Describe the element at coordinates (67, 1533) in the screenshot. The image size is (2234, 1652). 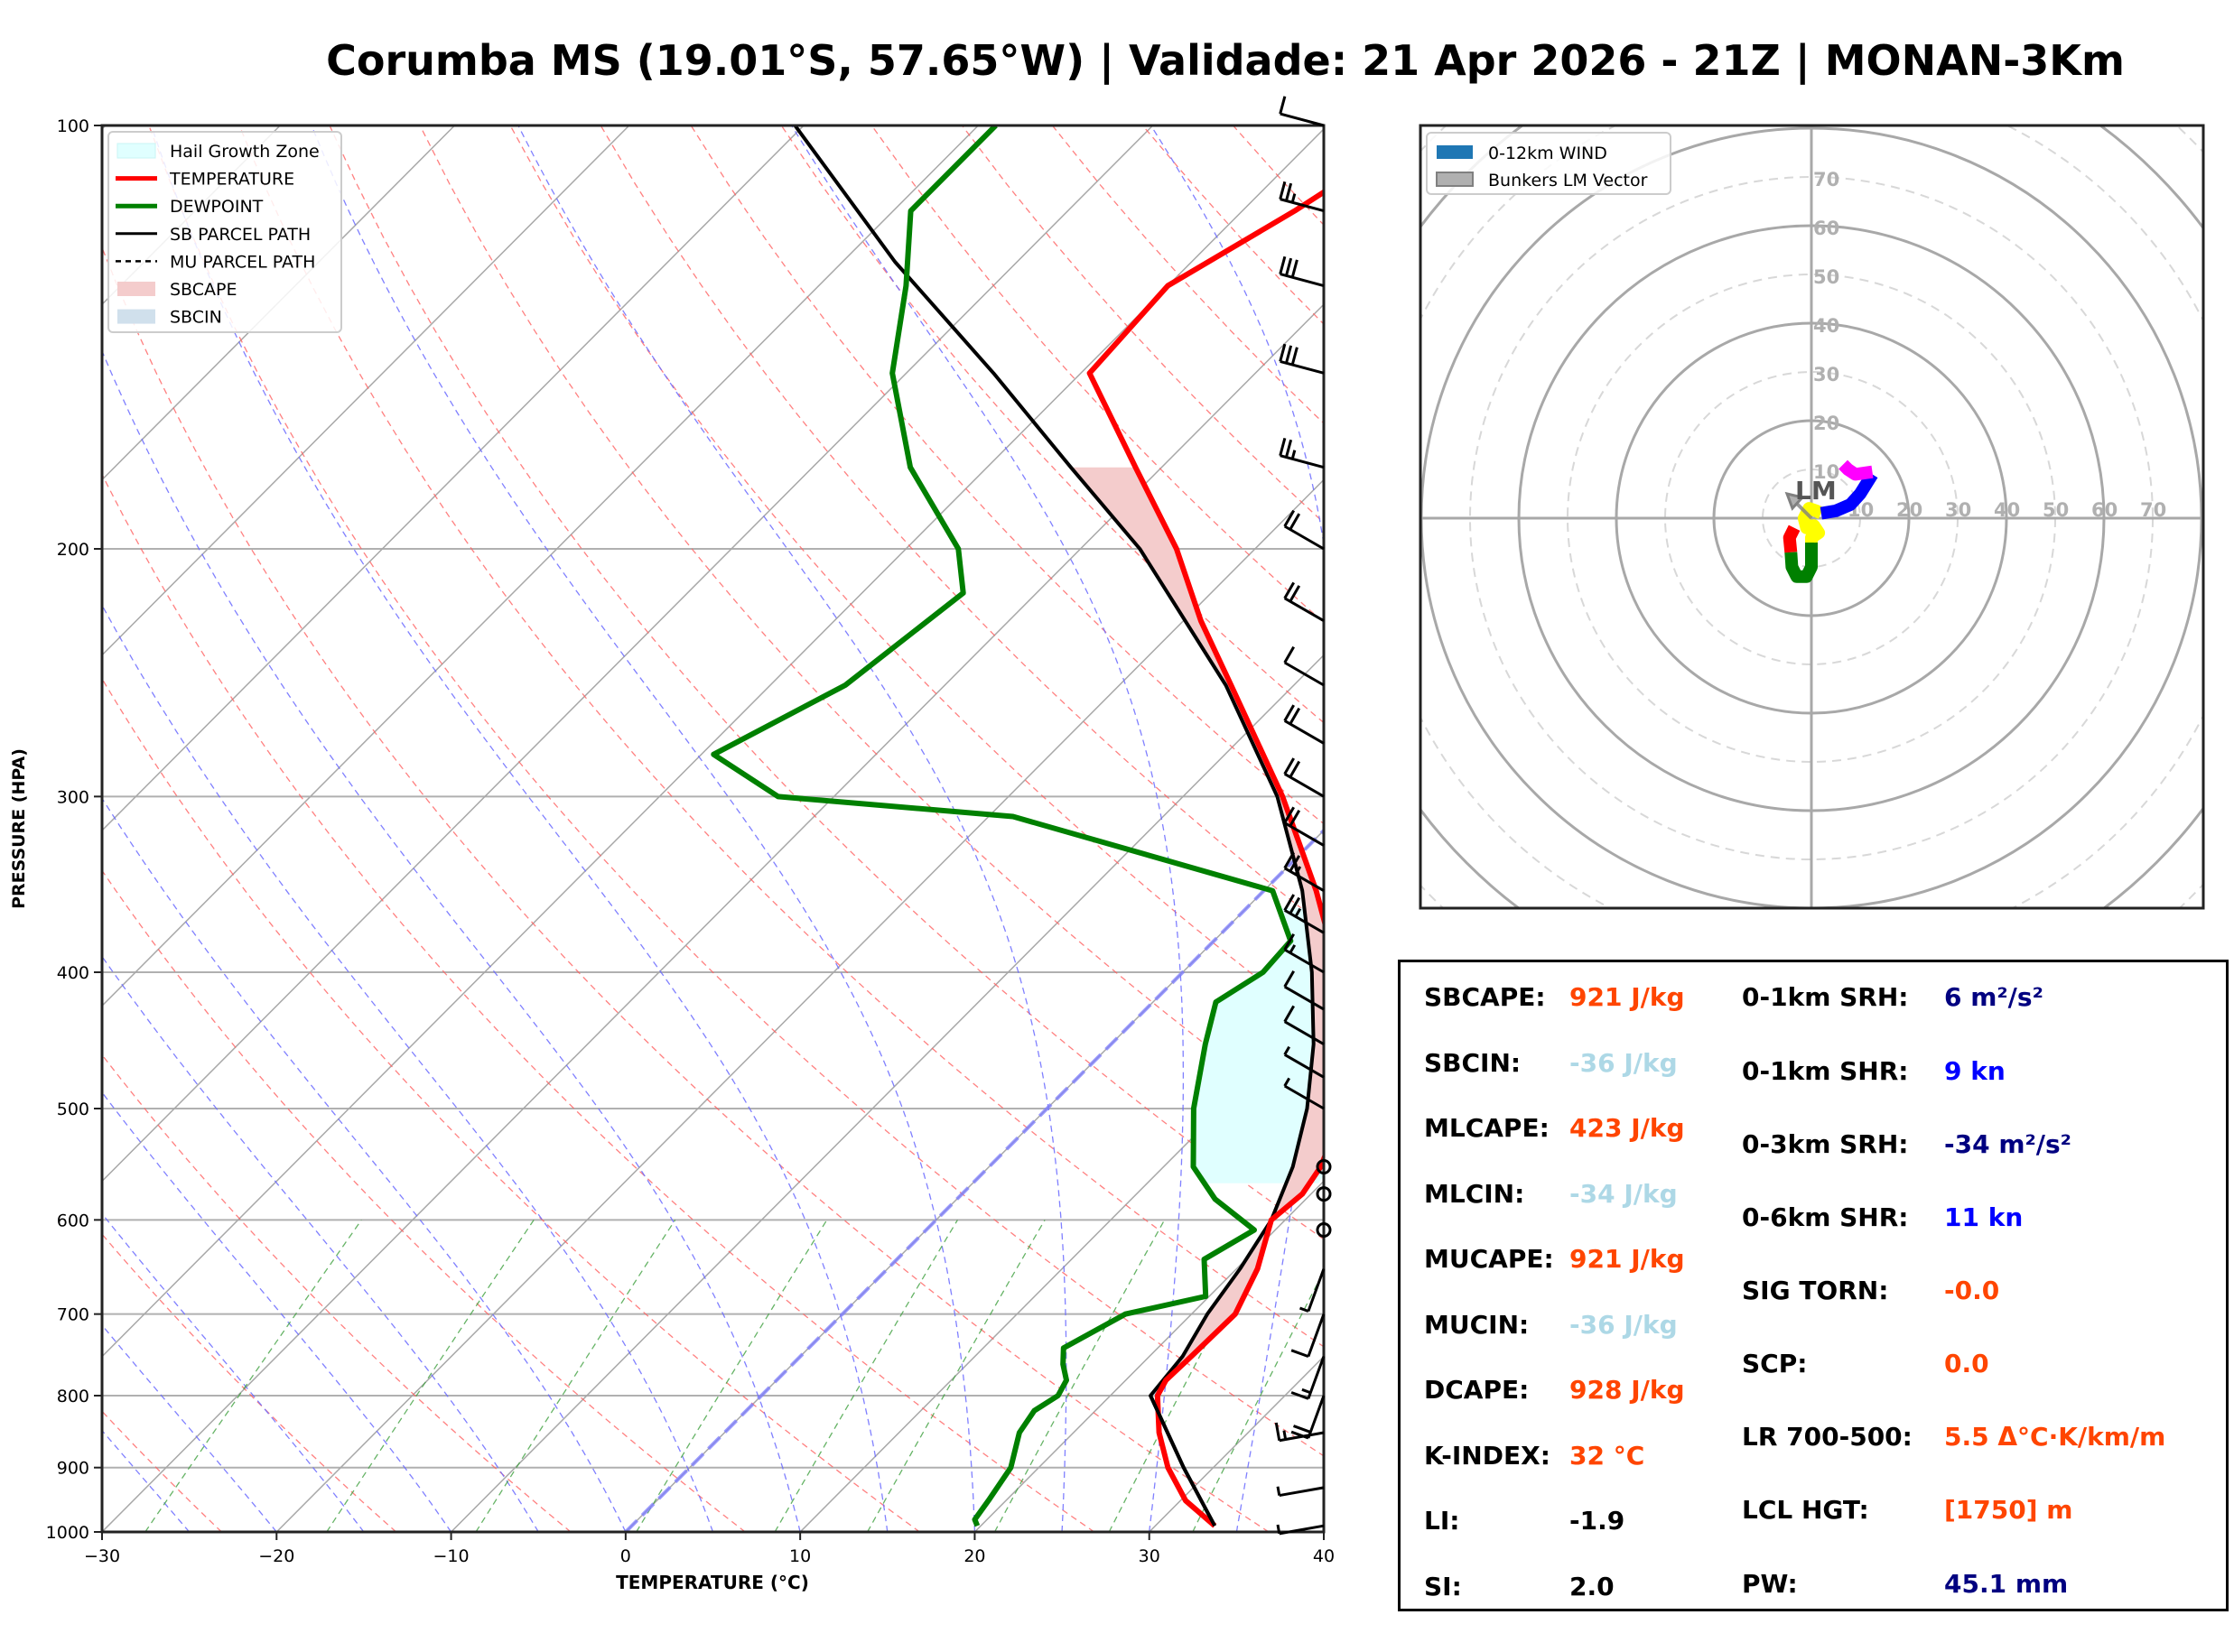
I see `y-tick-label: 1000` at that location.